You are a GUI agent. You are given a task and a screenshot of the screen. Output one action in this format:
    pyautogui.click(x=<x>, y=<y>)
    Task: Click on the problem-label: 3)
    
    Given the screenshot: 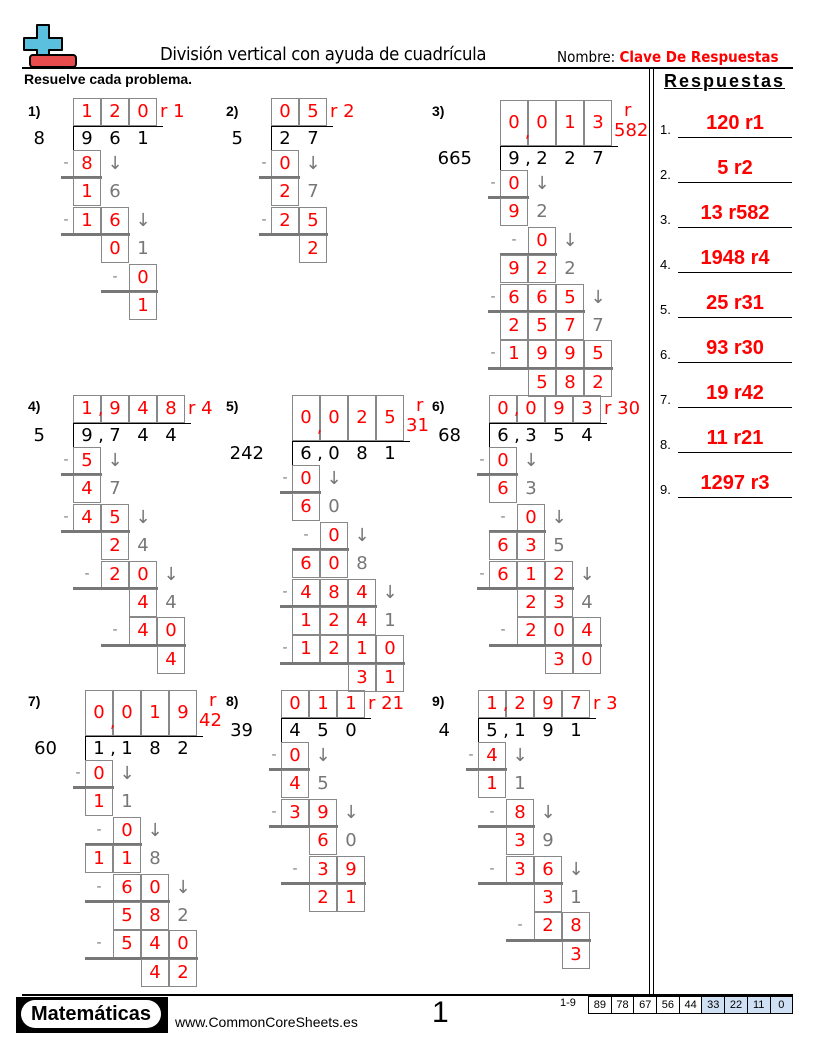 What is the action you would take?
    pyautogui.click(x=438, y=111)
    